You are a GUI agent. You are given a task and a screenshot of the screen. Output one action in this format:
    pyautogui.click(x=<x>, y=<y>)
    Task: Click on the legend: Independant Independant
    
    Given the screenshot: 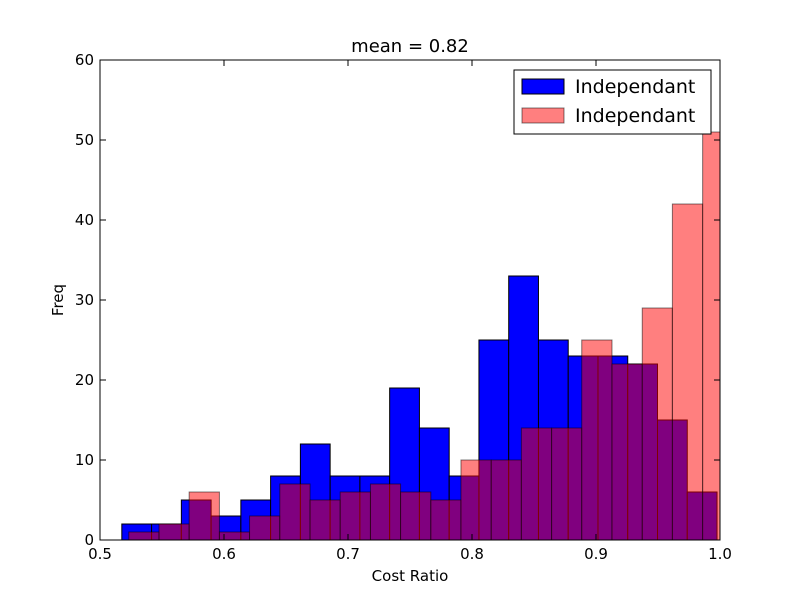 What is the action you would take?
    pyautogui.click(x=612, y=102)
    